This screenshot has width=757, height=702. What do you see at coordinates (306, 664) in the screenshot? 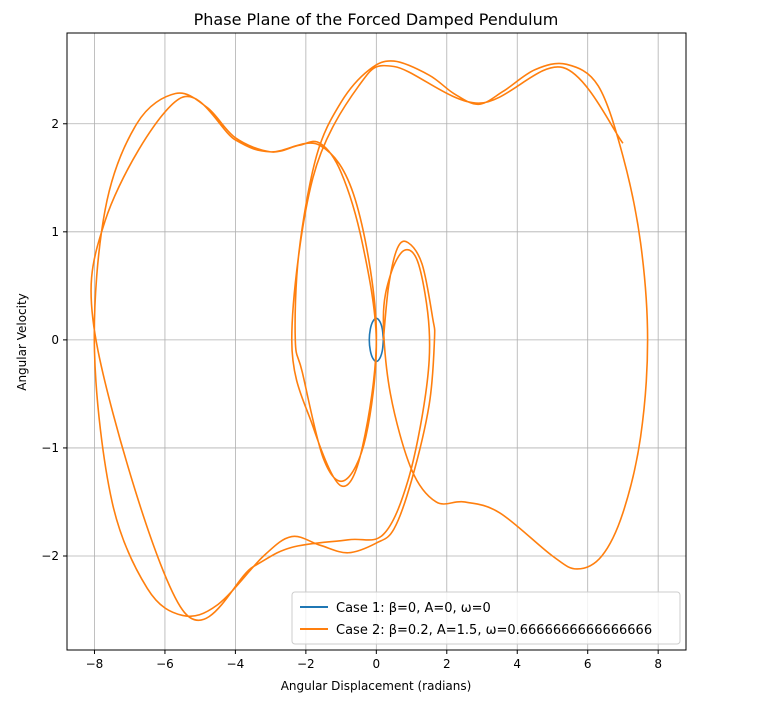
I see `x-tick-label: −2` at bounding box center [306, 664].